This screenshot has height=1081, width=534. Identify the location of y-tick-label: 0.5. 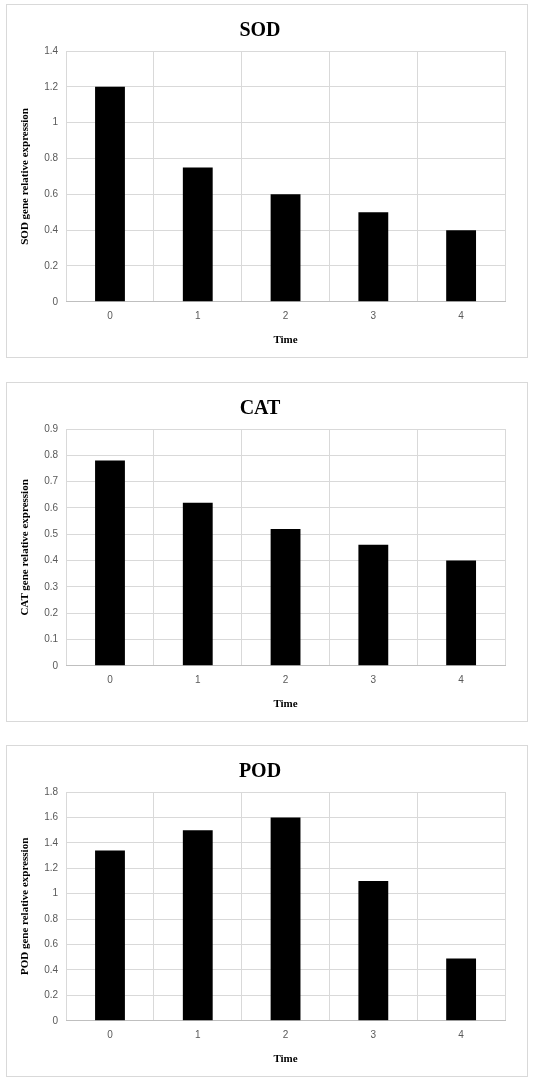
(51, 533).